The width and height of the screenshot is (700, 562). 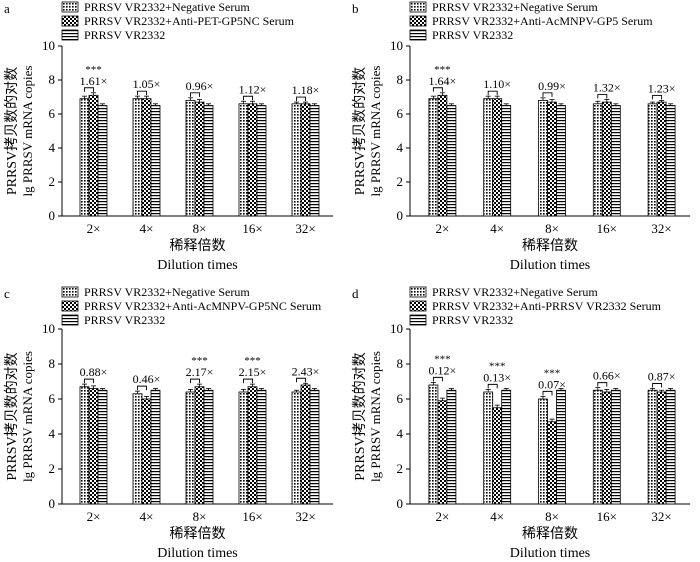 I want to click on fold-label: 1.23×, so click(x=662, y=88).